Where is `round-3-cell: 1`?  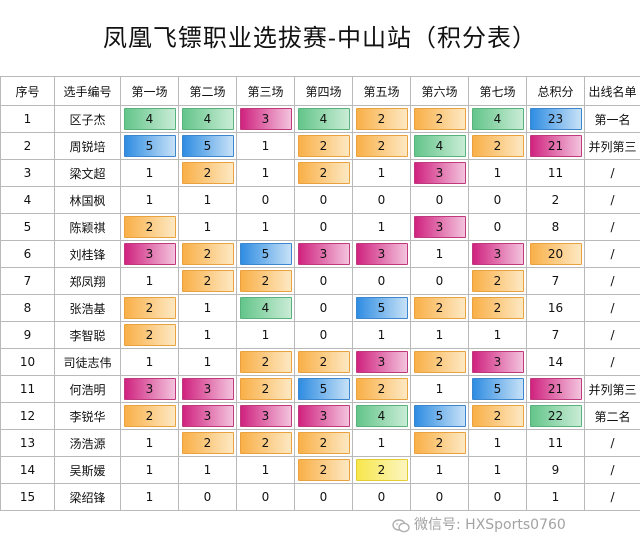
round-3-cell: 1 is located at coordinates (265, 227).